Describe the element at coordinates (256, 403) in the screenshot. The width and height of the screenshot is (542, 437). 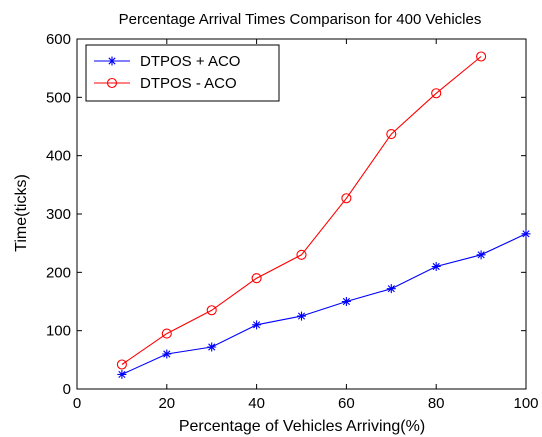
I see `x-tick-label: 40` at that location.